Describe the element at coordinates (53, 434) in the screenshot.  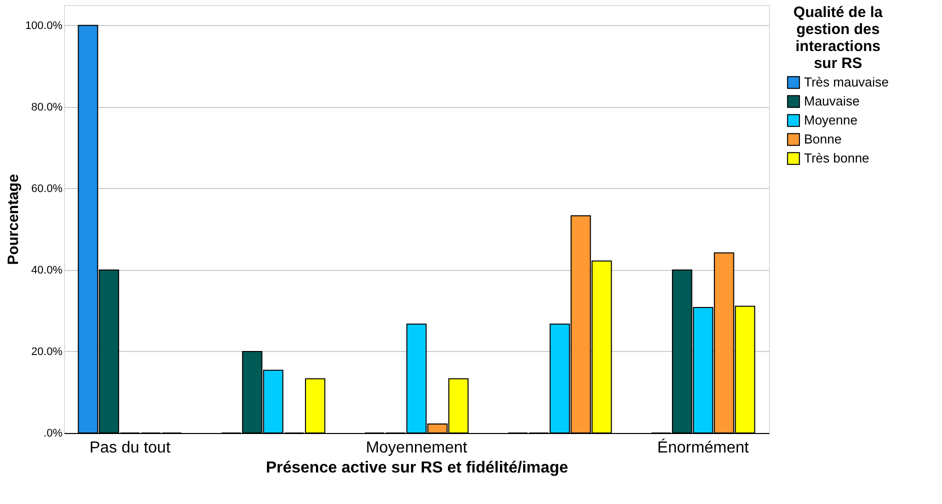
I see `y-tick-label: .0%` at that location.